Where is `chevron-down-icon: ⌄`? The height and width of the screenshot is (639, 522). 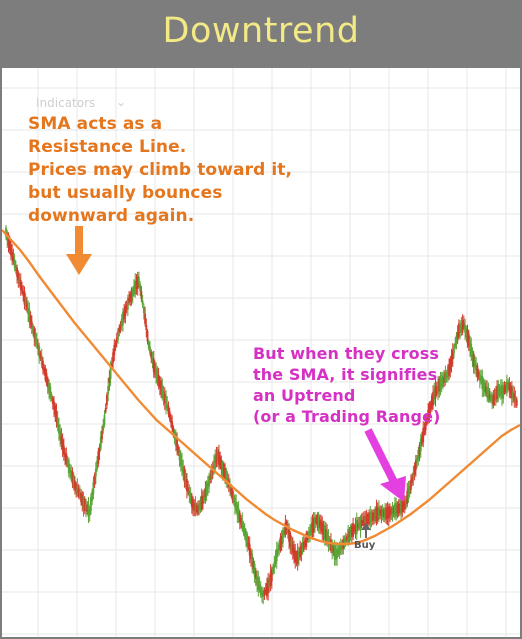
chevron-down-icon: ⌄ is located at coordinates (121, 102).